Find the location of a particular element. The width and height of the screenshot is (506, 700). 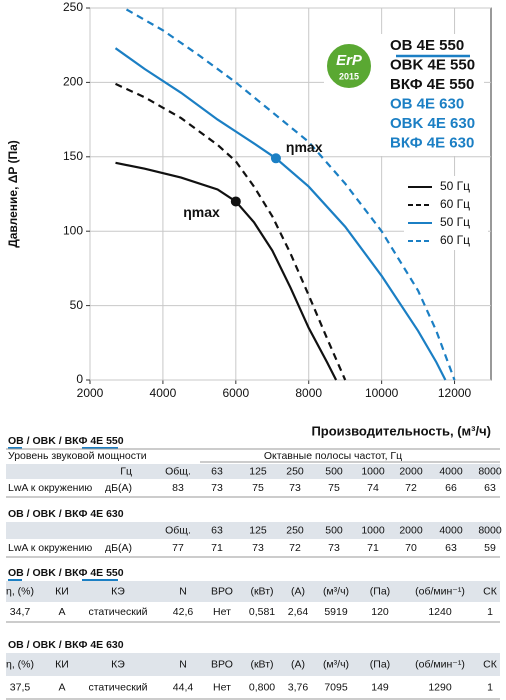

y-axis-label: Давление, ΔP (Па) is located at coordinates (13, 194).